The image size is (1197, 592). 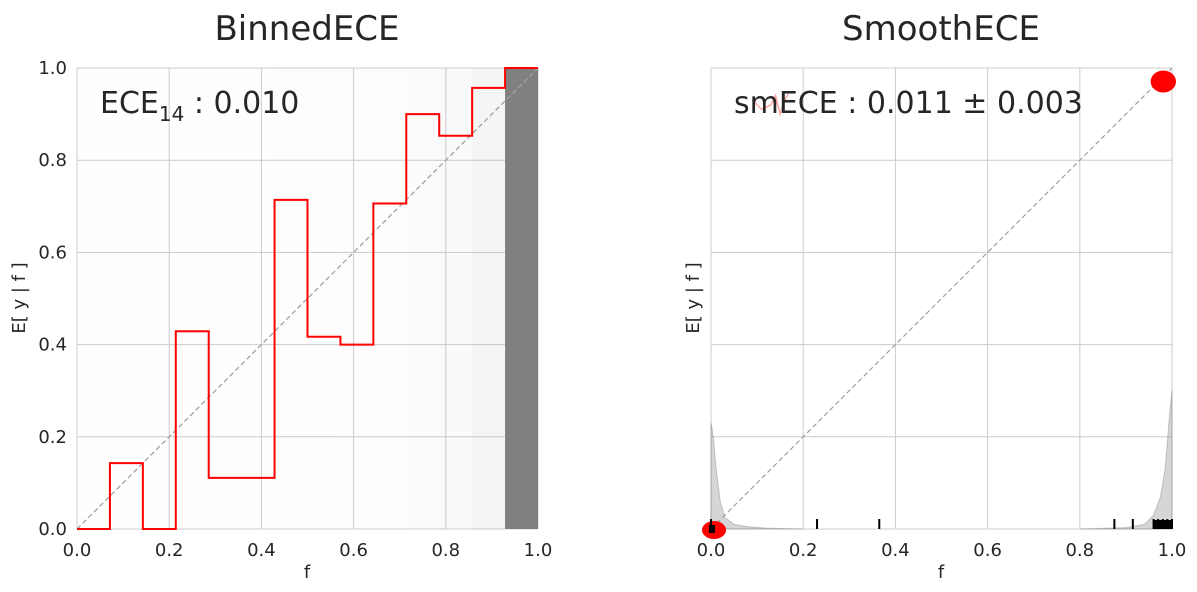 I want to click on rug-dense-block, so click(x=1162, y=524).